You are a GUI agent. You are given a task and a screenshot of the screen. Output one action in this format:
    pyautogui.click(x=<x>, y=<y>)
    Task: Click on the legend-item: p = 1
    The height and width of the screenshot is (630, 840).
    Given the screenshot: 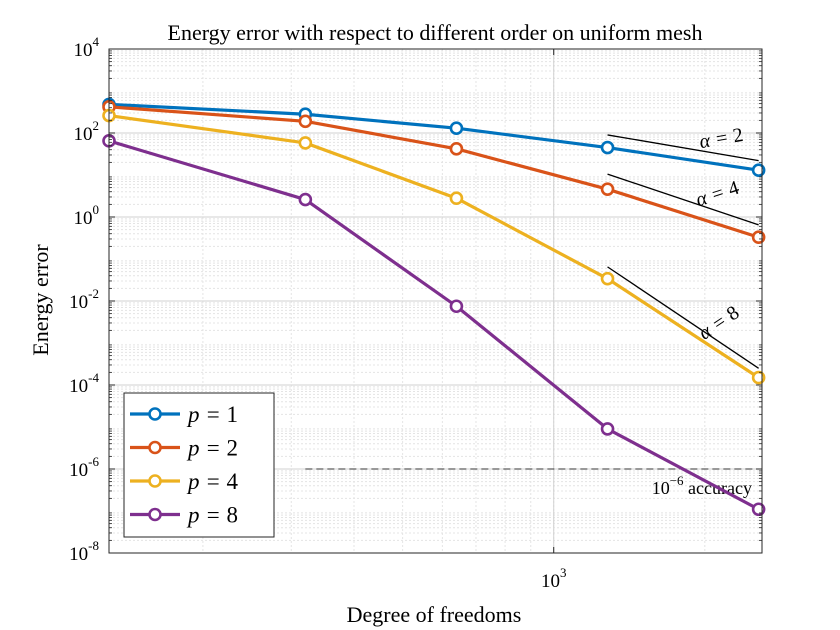 What is the action you would take?
    pyautogui.click(x=184, y=414)
    